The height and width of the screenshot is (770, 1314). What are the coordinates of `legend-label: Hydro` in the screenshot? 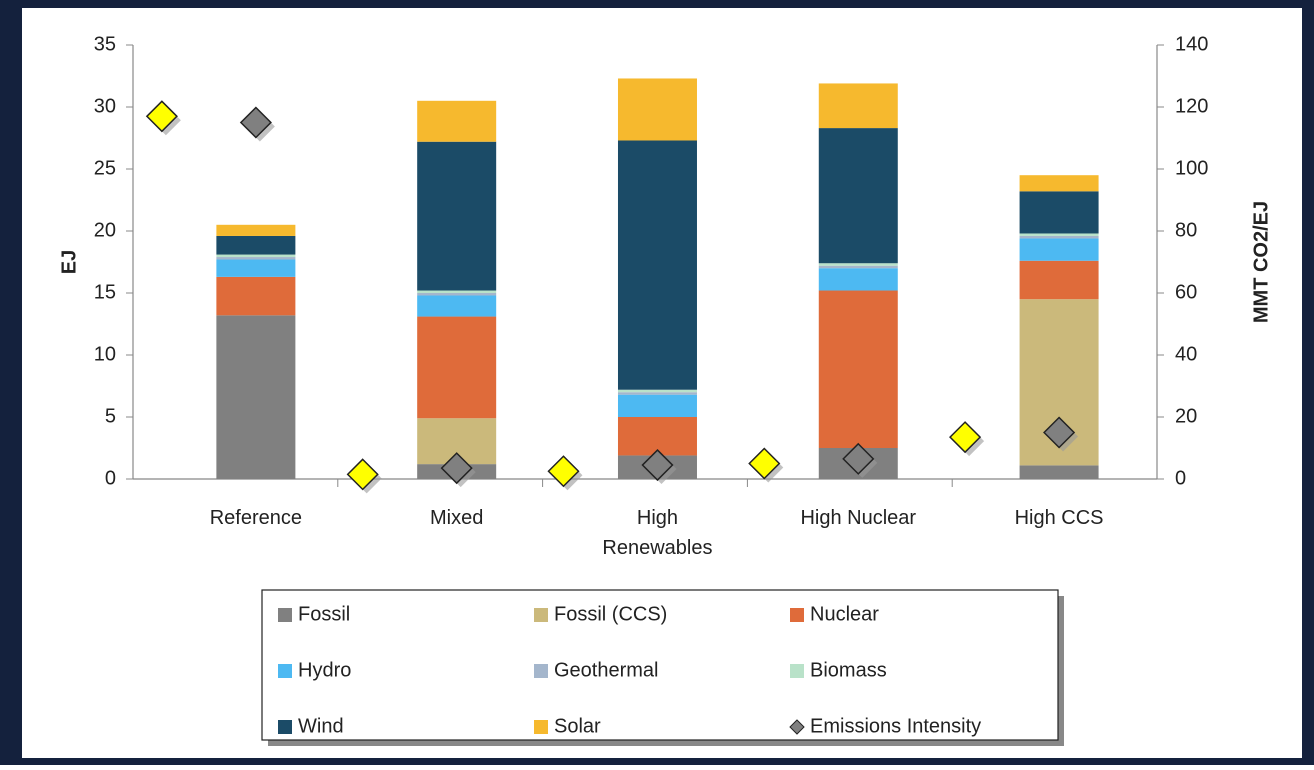 It's located at (324, 670).